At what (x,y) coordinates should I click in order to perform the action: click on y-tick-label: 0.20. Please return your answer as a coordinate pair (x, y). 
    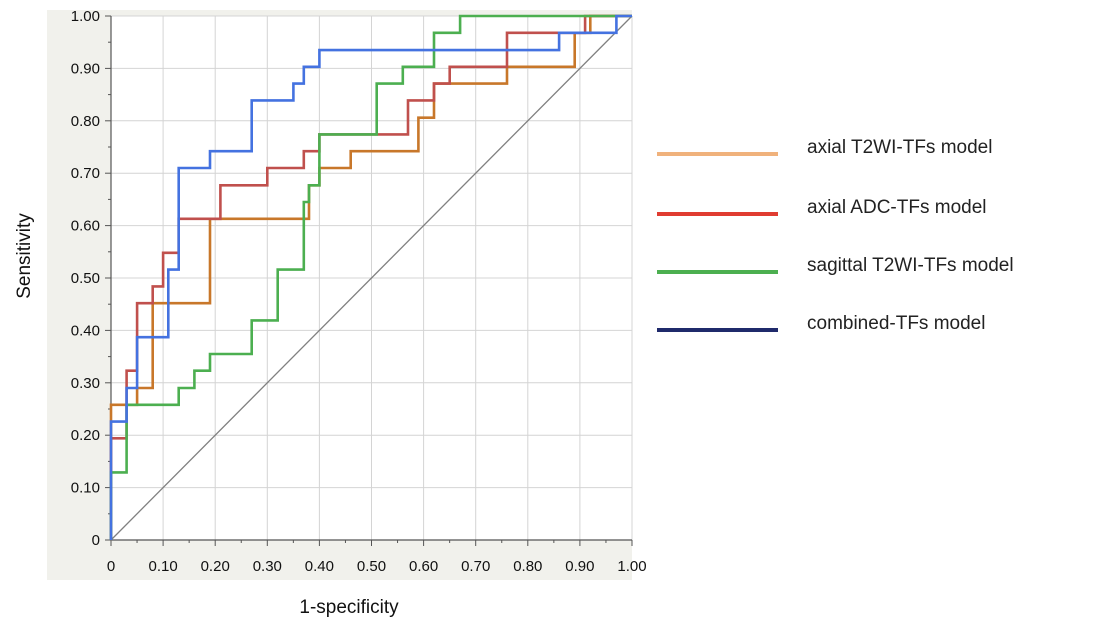
    Looking at the image, I should click on (85, 435).